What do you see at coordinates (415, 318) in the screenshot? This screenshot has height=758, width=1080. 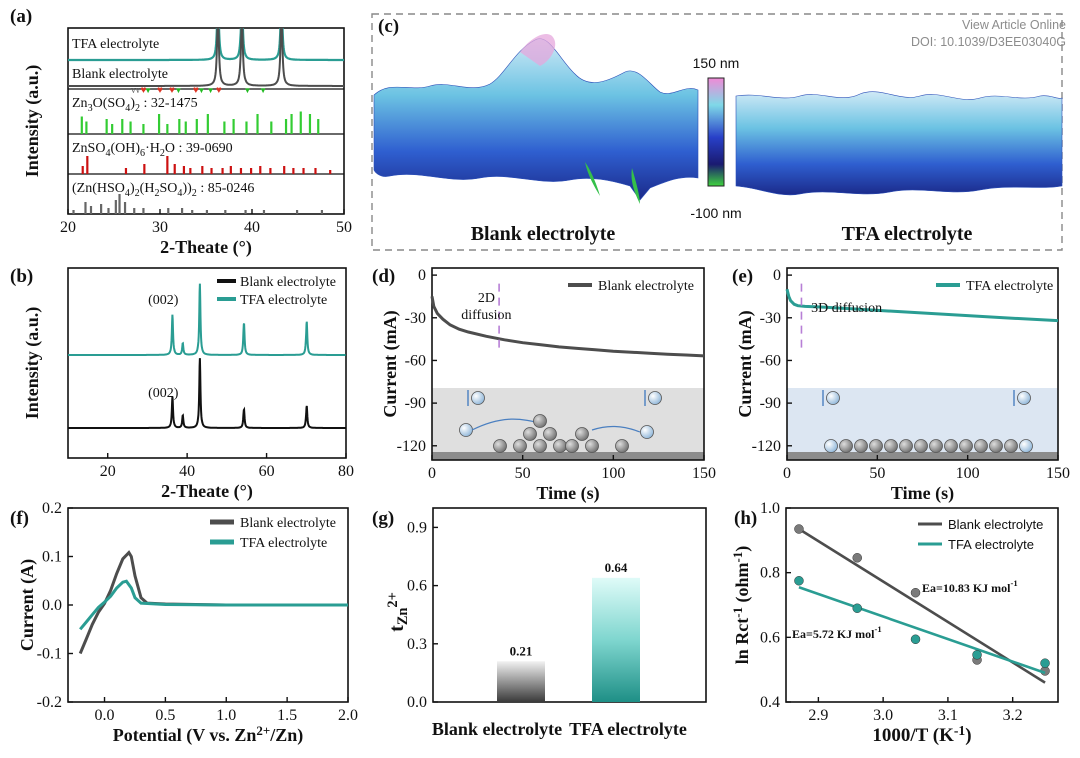 I see `y-tick-label: -30` at bounding box center [415, 318].